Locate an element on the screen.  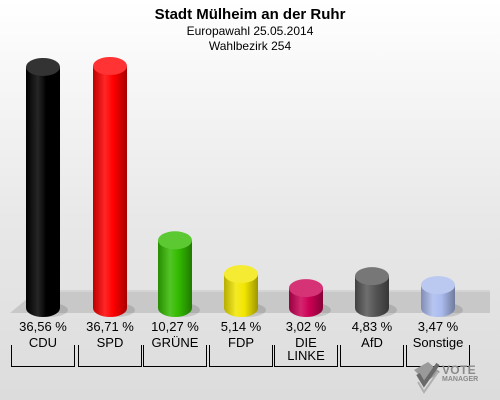
logo-text-vote: VOTE is located at coordinates (459, 370).